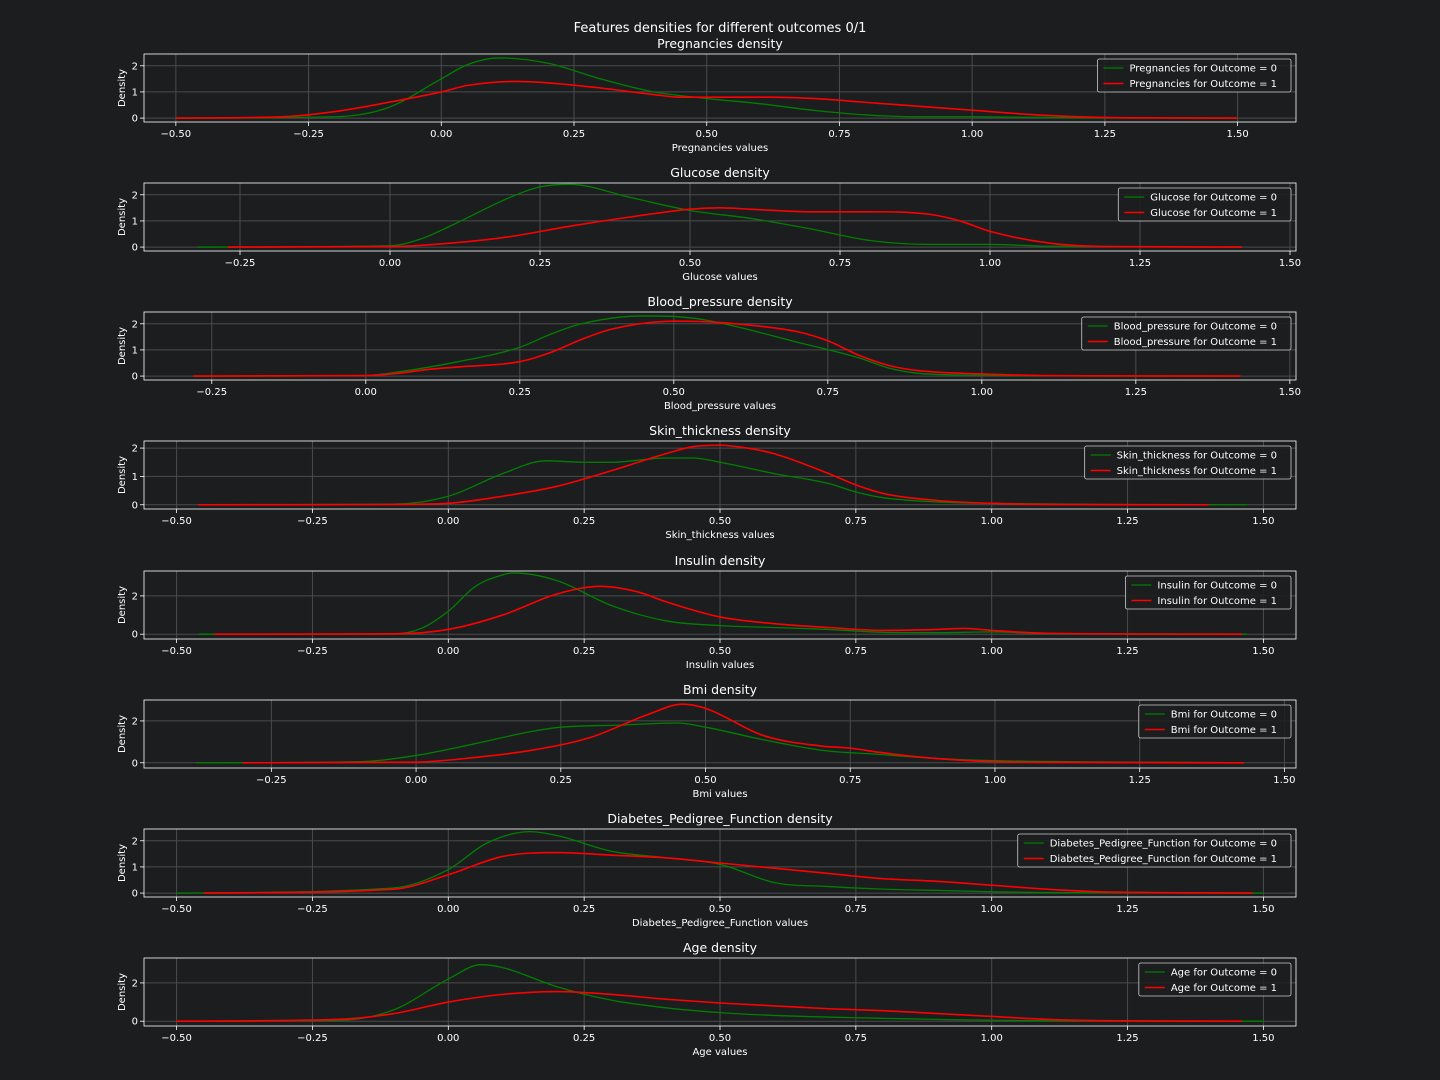 The height and width of the screenshot is (1080, 1440). I want to click on legend-label: Age for Outcome = 0, so click(1224, 973).